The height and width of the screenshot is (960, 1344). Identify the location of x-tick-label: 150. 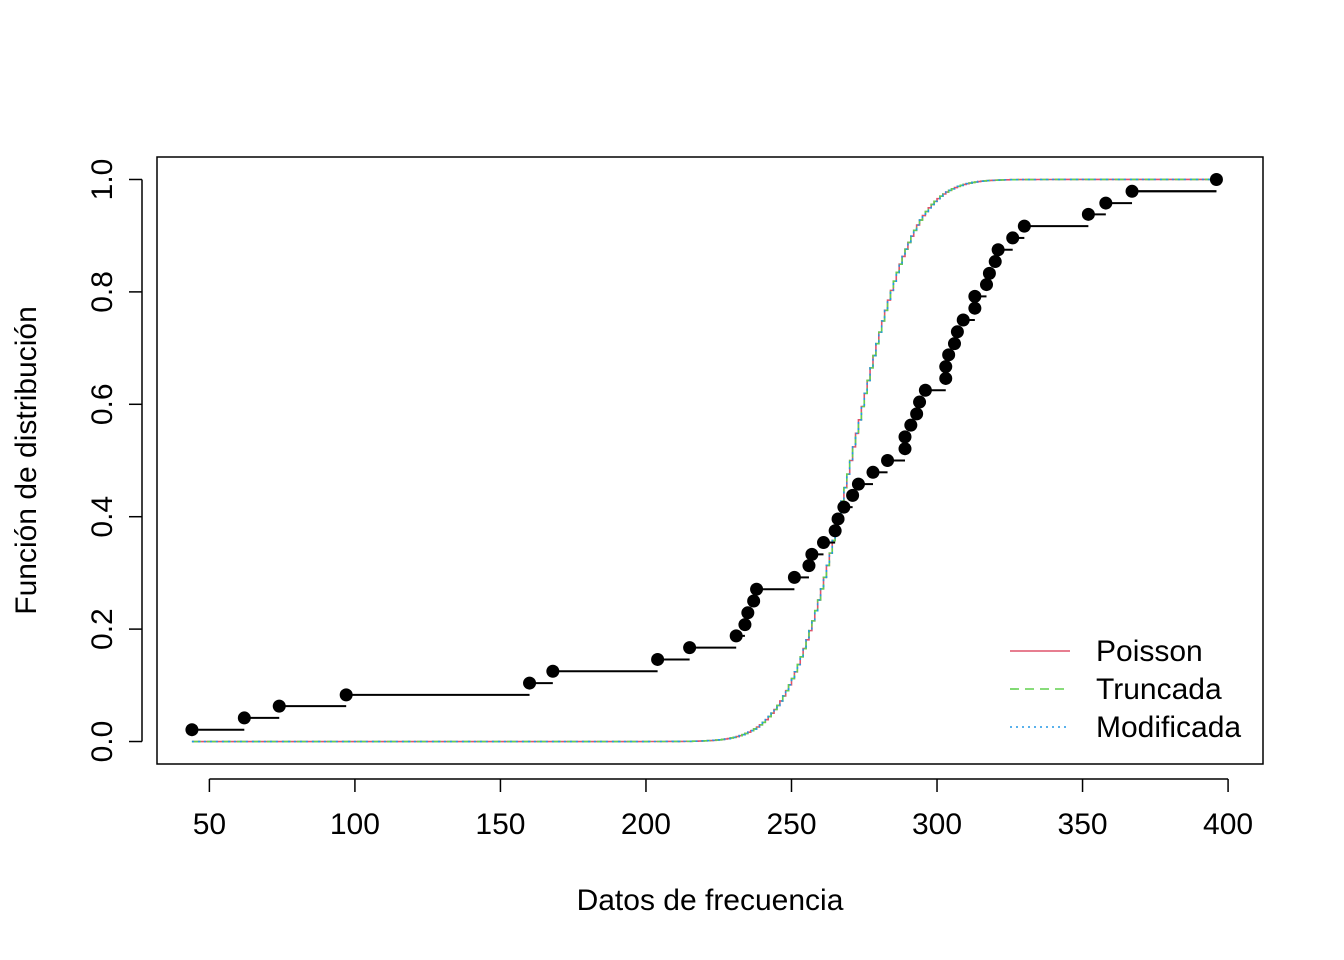
(500, 824).